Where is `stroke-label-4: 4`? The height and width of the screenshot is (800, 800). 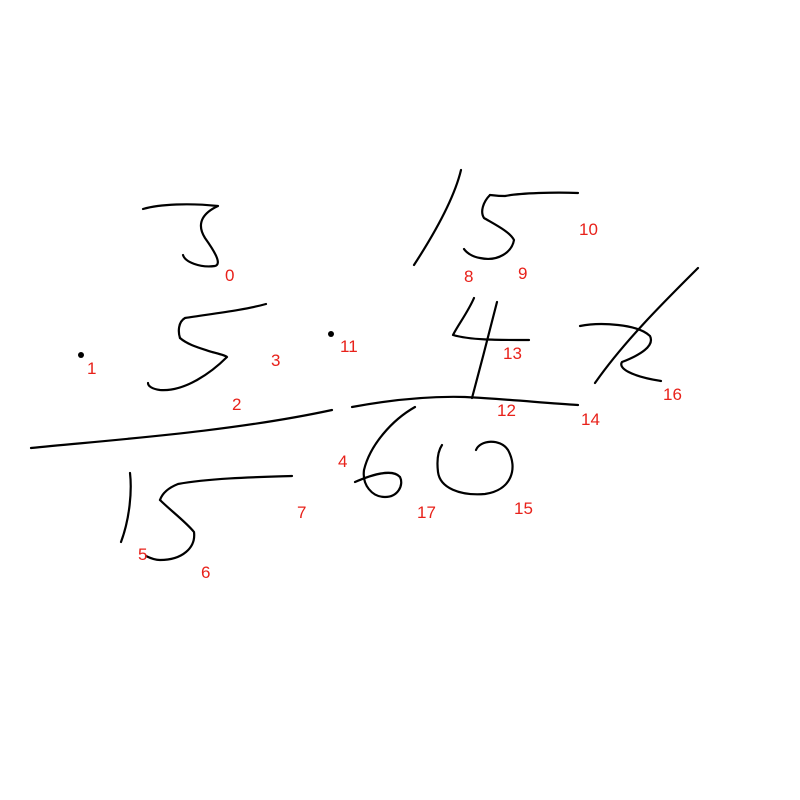 stroke-label-4: 4 is located at coordinates (343, 461).